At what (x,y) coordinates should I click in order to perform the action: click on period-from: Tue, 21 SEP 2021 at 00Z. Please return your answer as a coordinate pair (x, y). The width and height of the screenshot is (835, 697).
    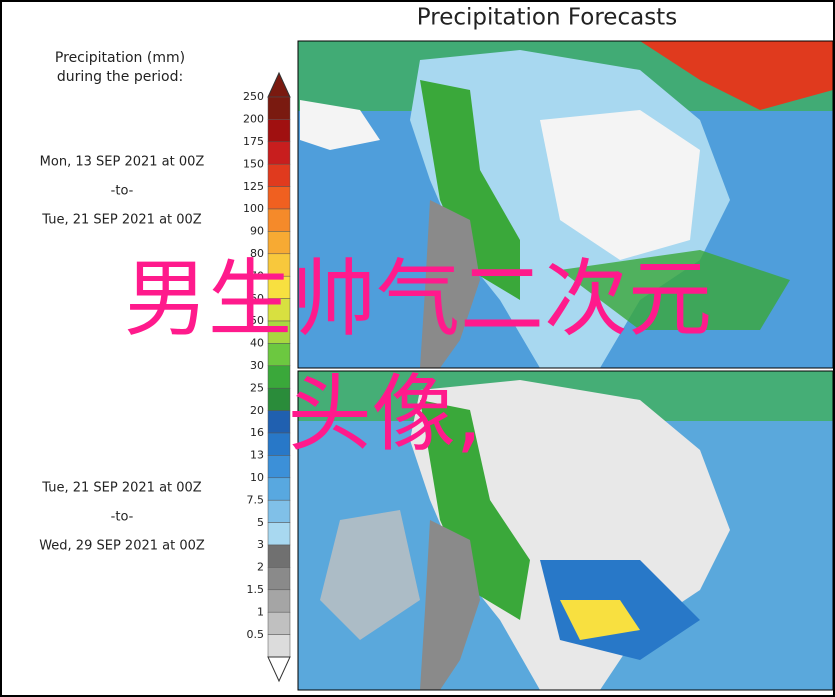
    Looking at the image, I should click on (121, 488).